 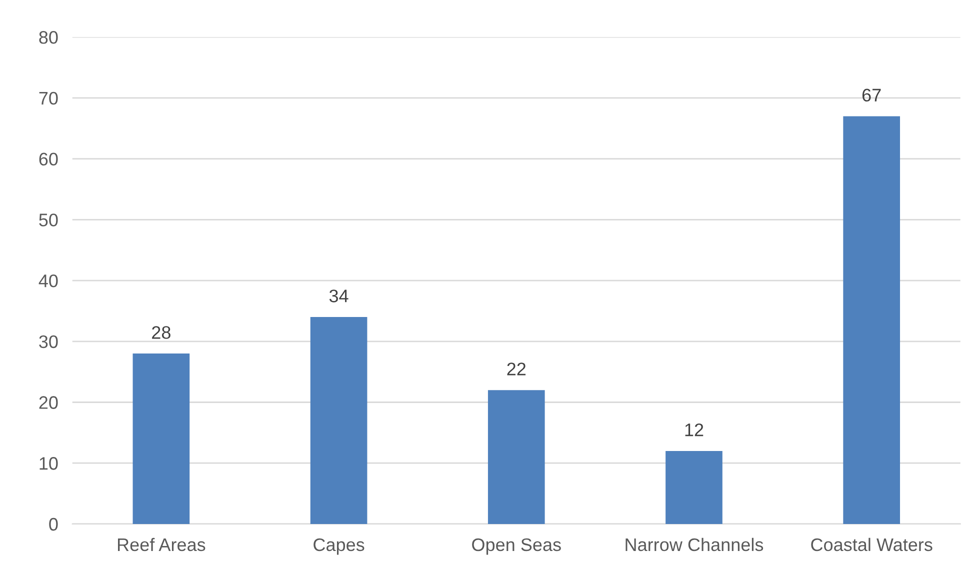 What do you see at coordinates (53, 524) in the screenshot?
I see `y-tick-label: 0` at bounding box center [53, 524].